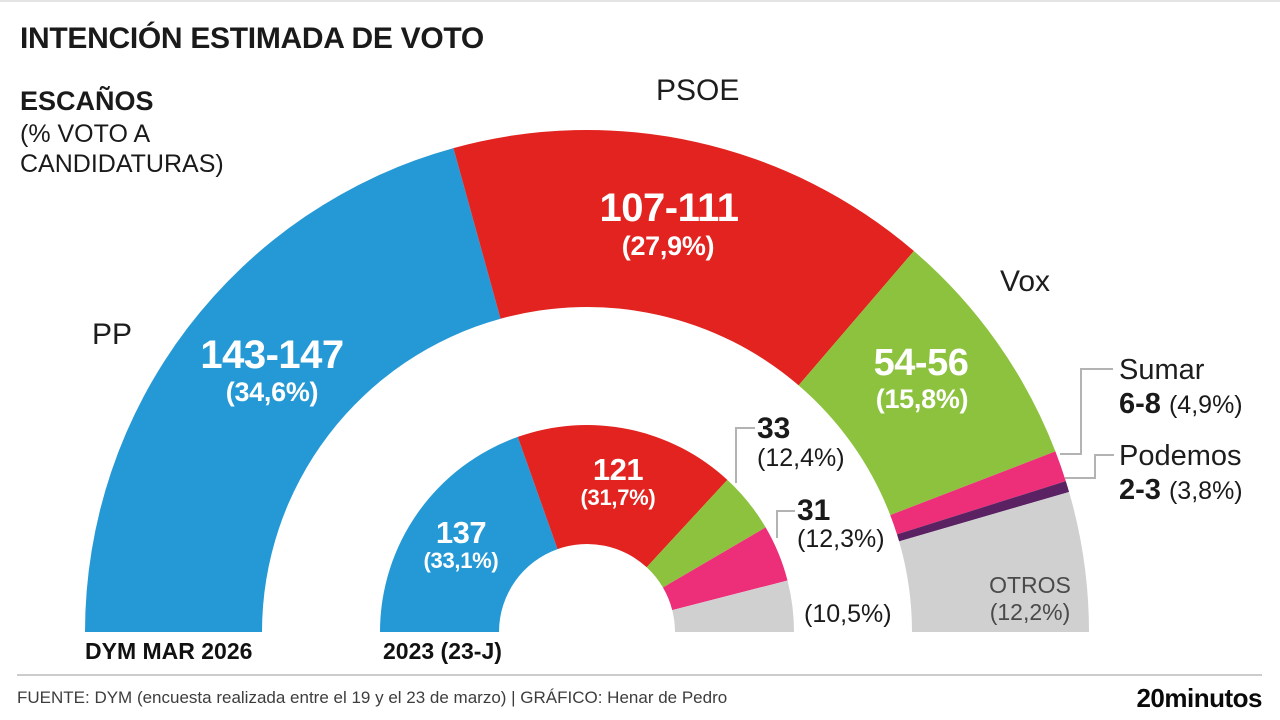  What do you see at coordinates (639, 675) in the screenshot?
I see `footer-divider` at bounding box center [639, 675].